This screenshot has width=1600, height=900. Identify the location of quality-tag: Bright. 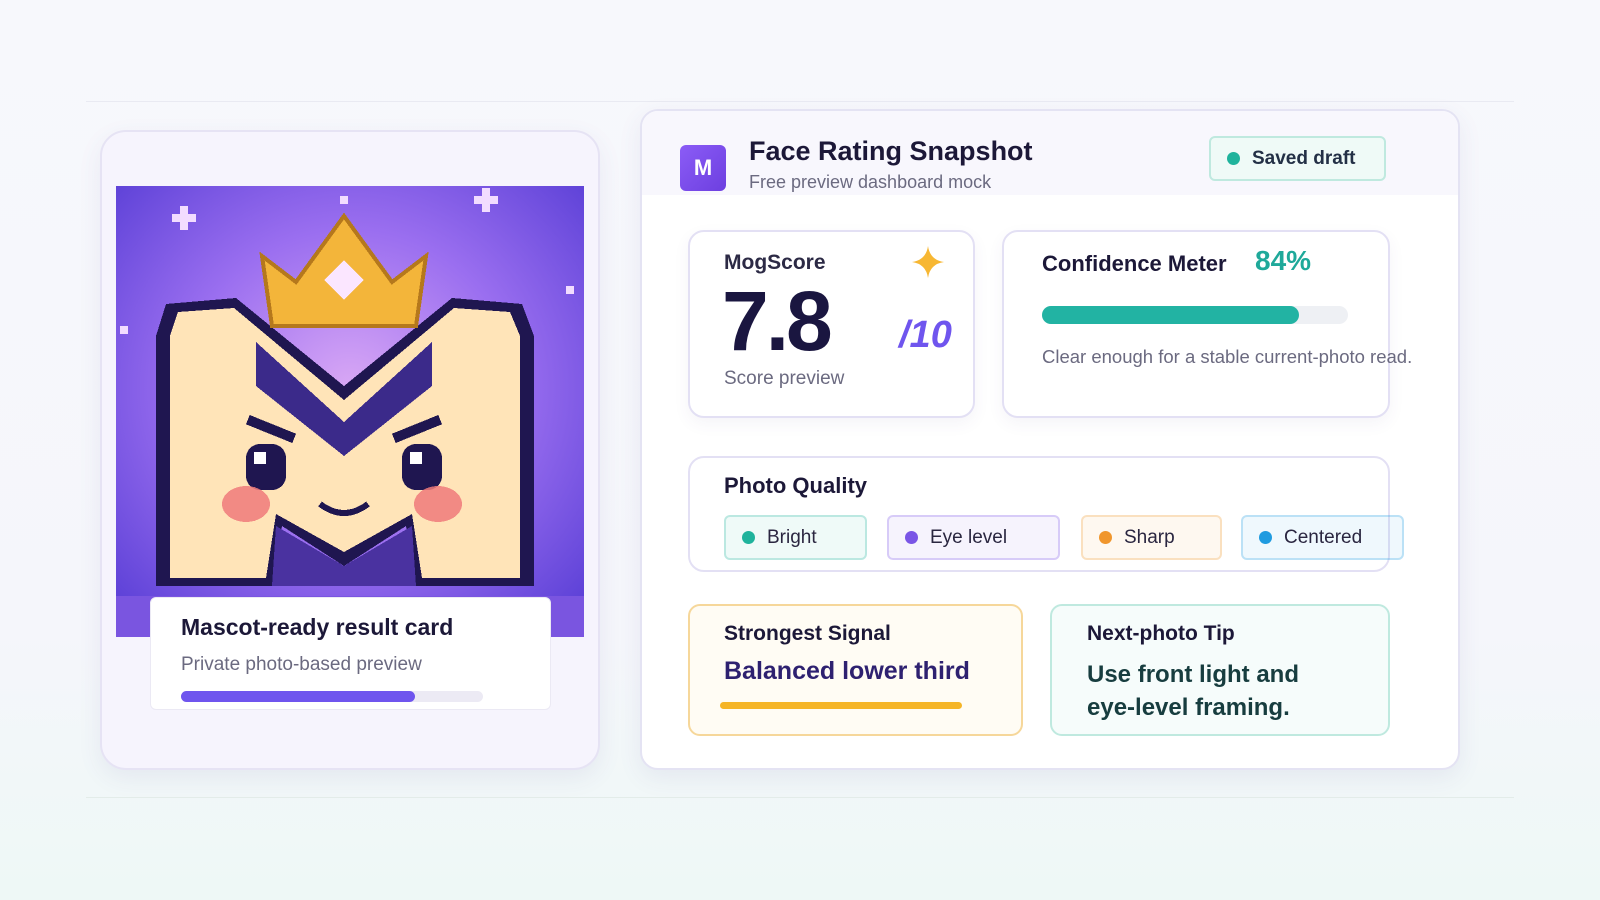
(795, 537).